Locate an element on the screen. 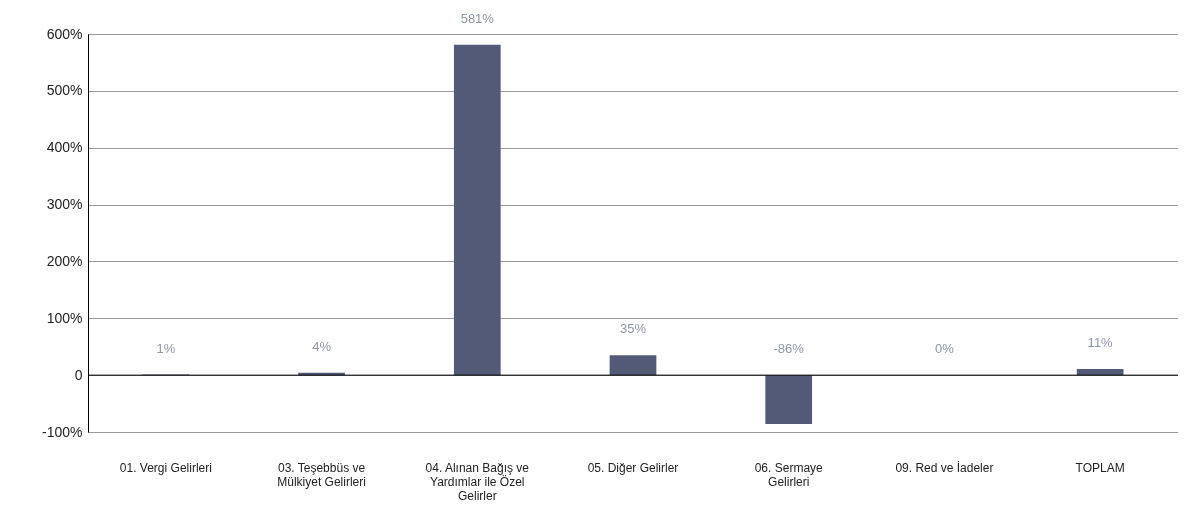 The height and width of the screenshot is (522, 1188). data-label: -86% is located at coordinates (789, 349).